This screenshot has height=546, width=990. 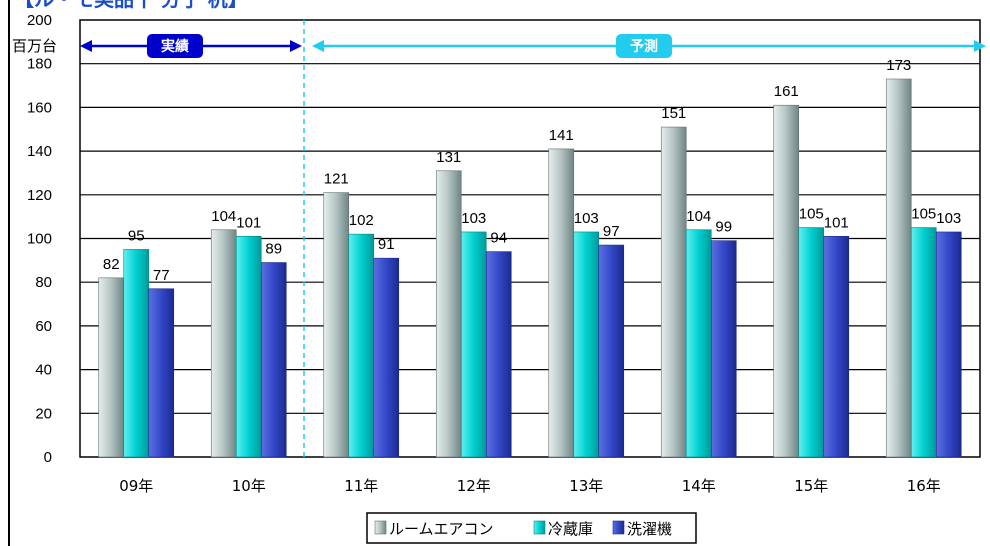 What do you see at coordinates (836, 347) in the screenshot?
I see `bar-series-3-15年` at bounding box center [836, 347].